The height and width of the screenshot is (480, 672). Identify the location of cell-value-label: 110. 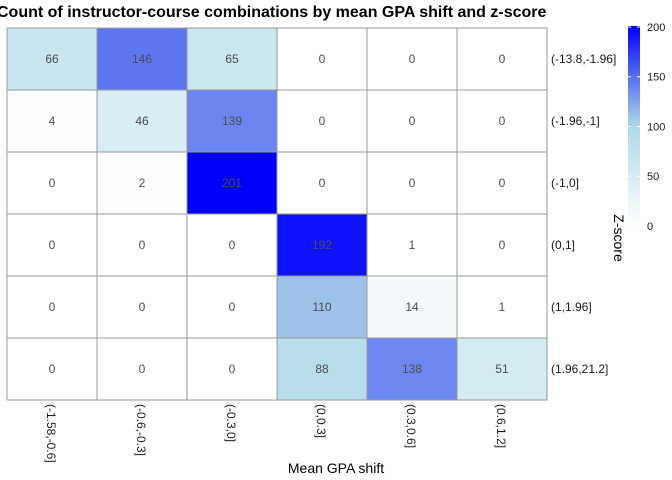
(321, 307).